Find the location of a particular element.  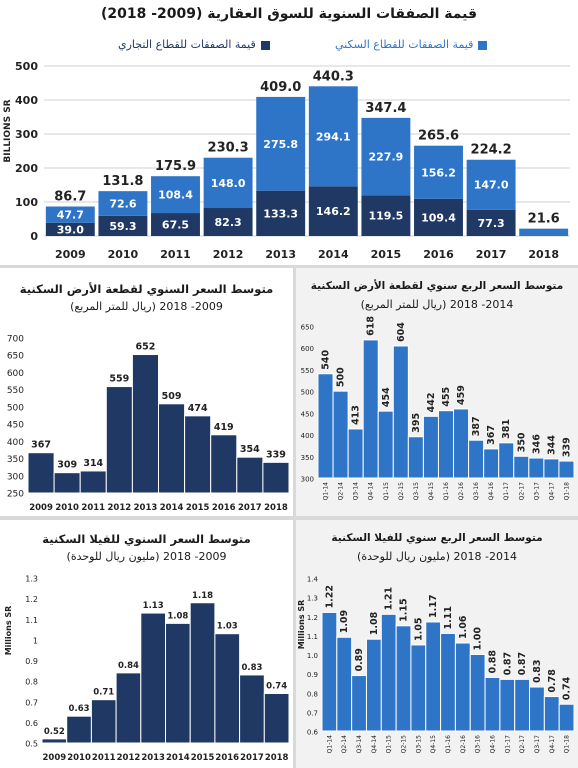

y-tick-label: 200 is located at coordinates (26, 168).